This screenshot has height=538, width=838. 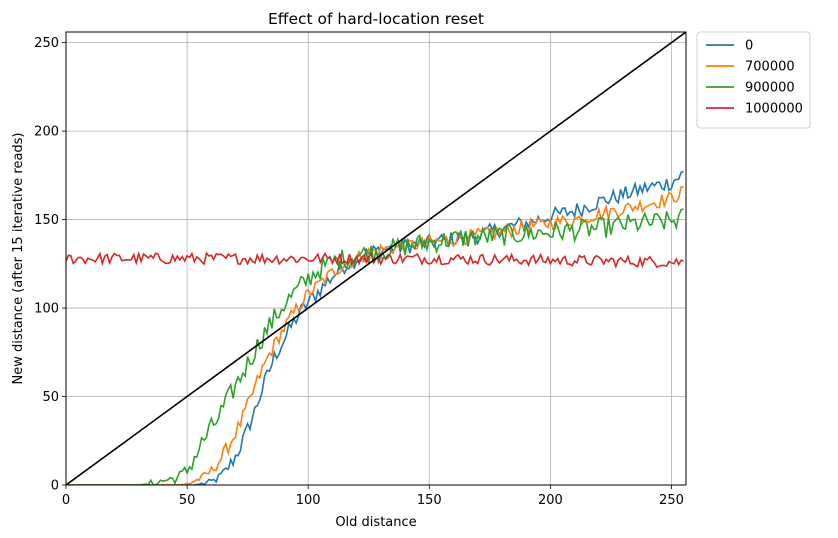 What do you see at coordinates (55, 486) in the screenshot?
I see `y-tick-label: 0` at bounding box center [55, 486].